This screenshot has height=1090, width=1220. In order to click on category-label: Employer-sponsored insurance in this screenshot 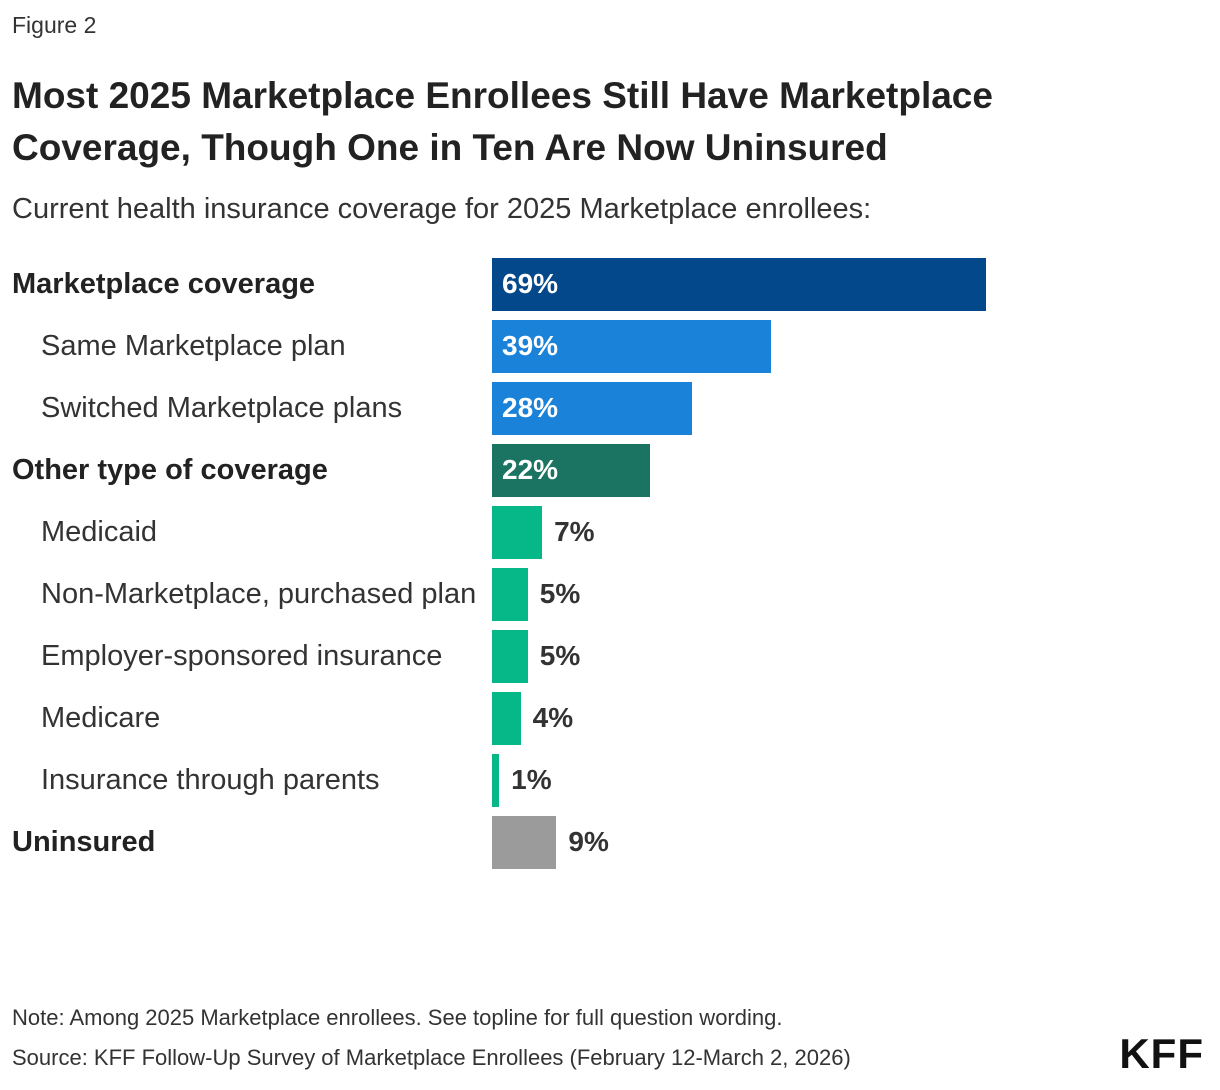, I will do `click(242, 656)`.